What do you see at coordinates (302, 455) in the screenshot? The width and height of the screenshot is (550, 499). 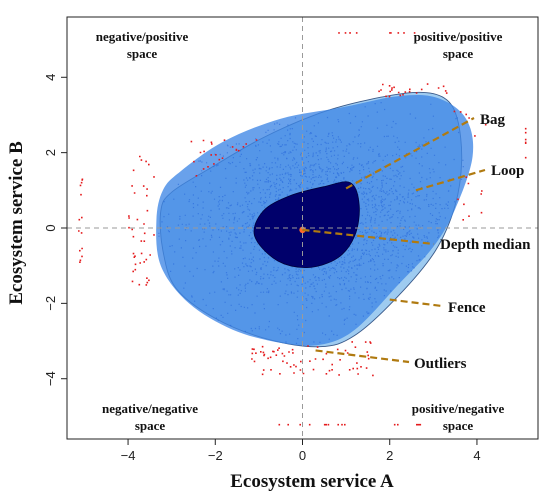 I see `x-tick-label: 0` at bounding box center [302, 455].